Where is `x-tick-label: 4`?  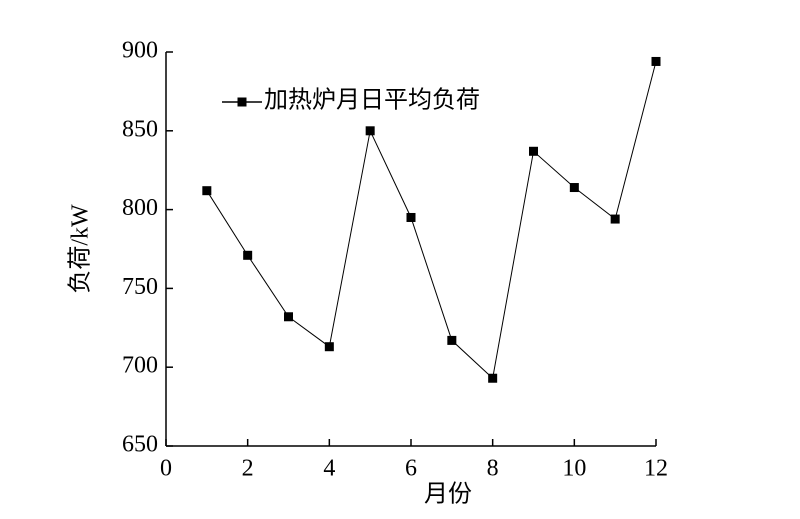 x-tick-label: 4 is located at coordinates (329, 469).